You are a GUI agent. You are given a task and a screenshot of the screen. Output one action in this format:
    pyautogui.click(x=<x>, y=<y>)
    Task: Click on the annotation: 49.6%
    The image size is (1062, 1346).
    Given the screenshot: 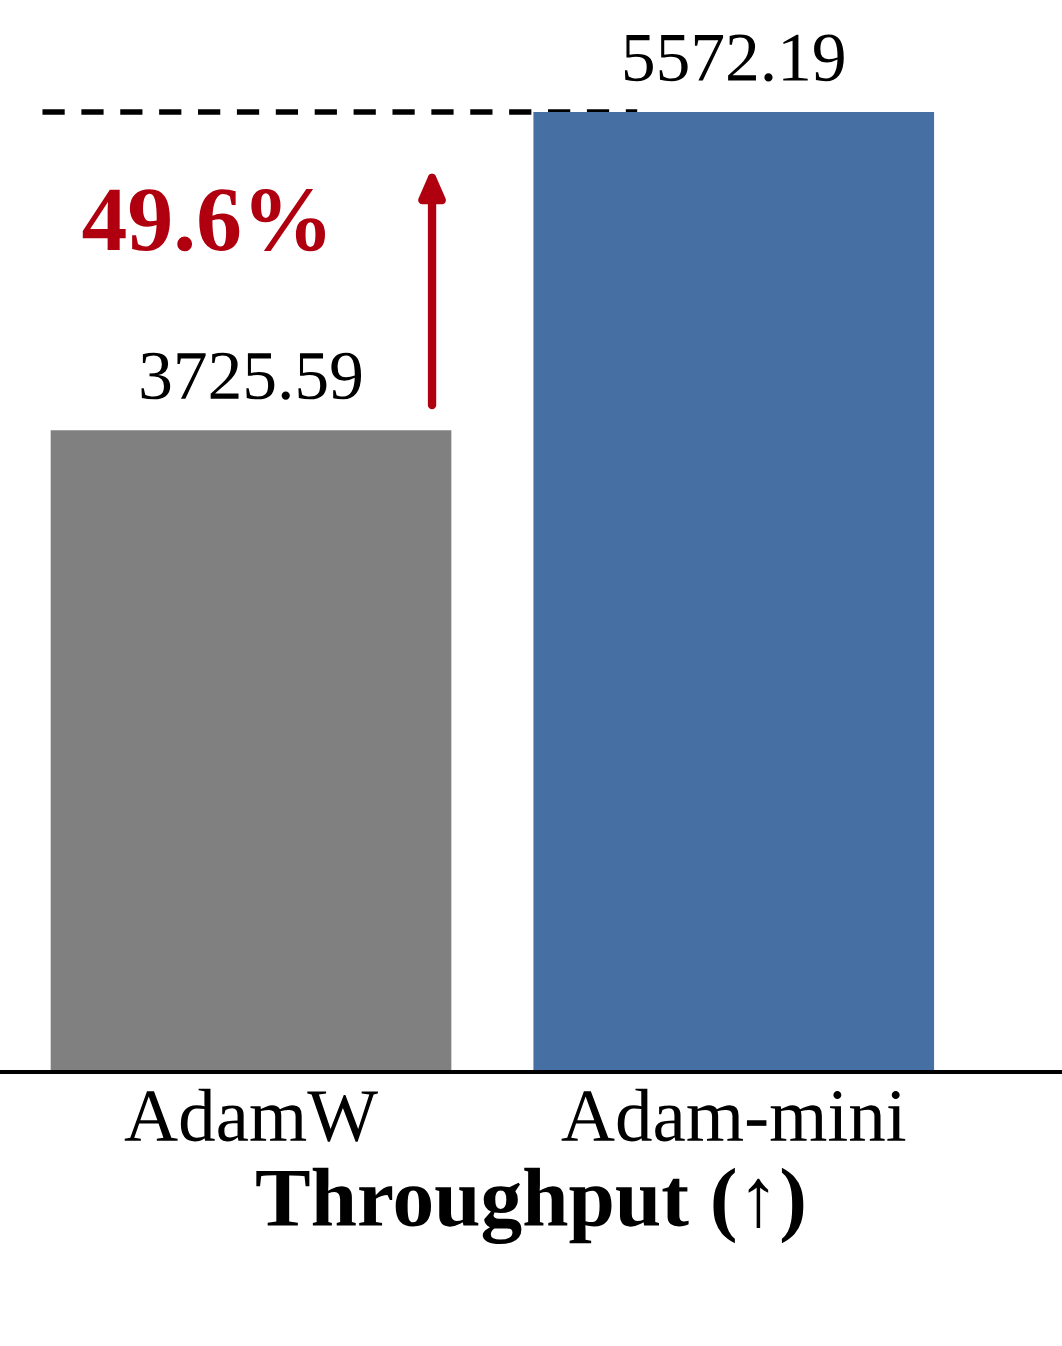 What is the action you would take?
    pyautogui.click(x=204, y=220)
    